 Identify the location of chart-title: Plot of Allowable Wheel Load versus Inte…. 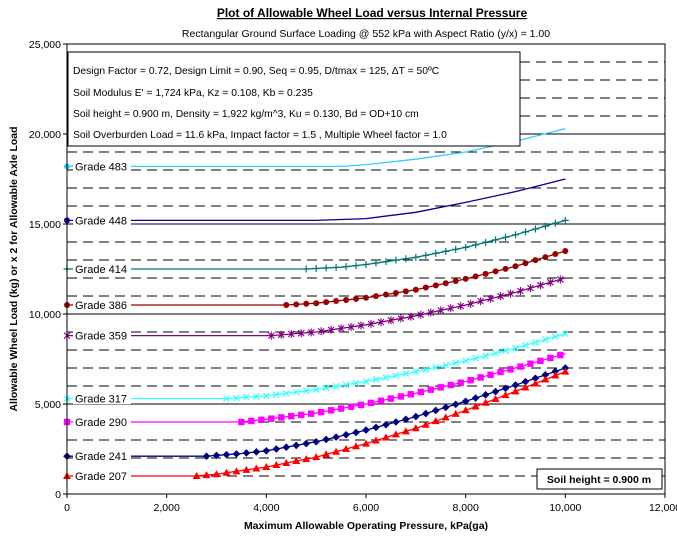
(372, 13).